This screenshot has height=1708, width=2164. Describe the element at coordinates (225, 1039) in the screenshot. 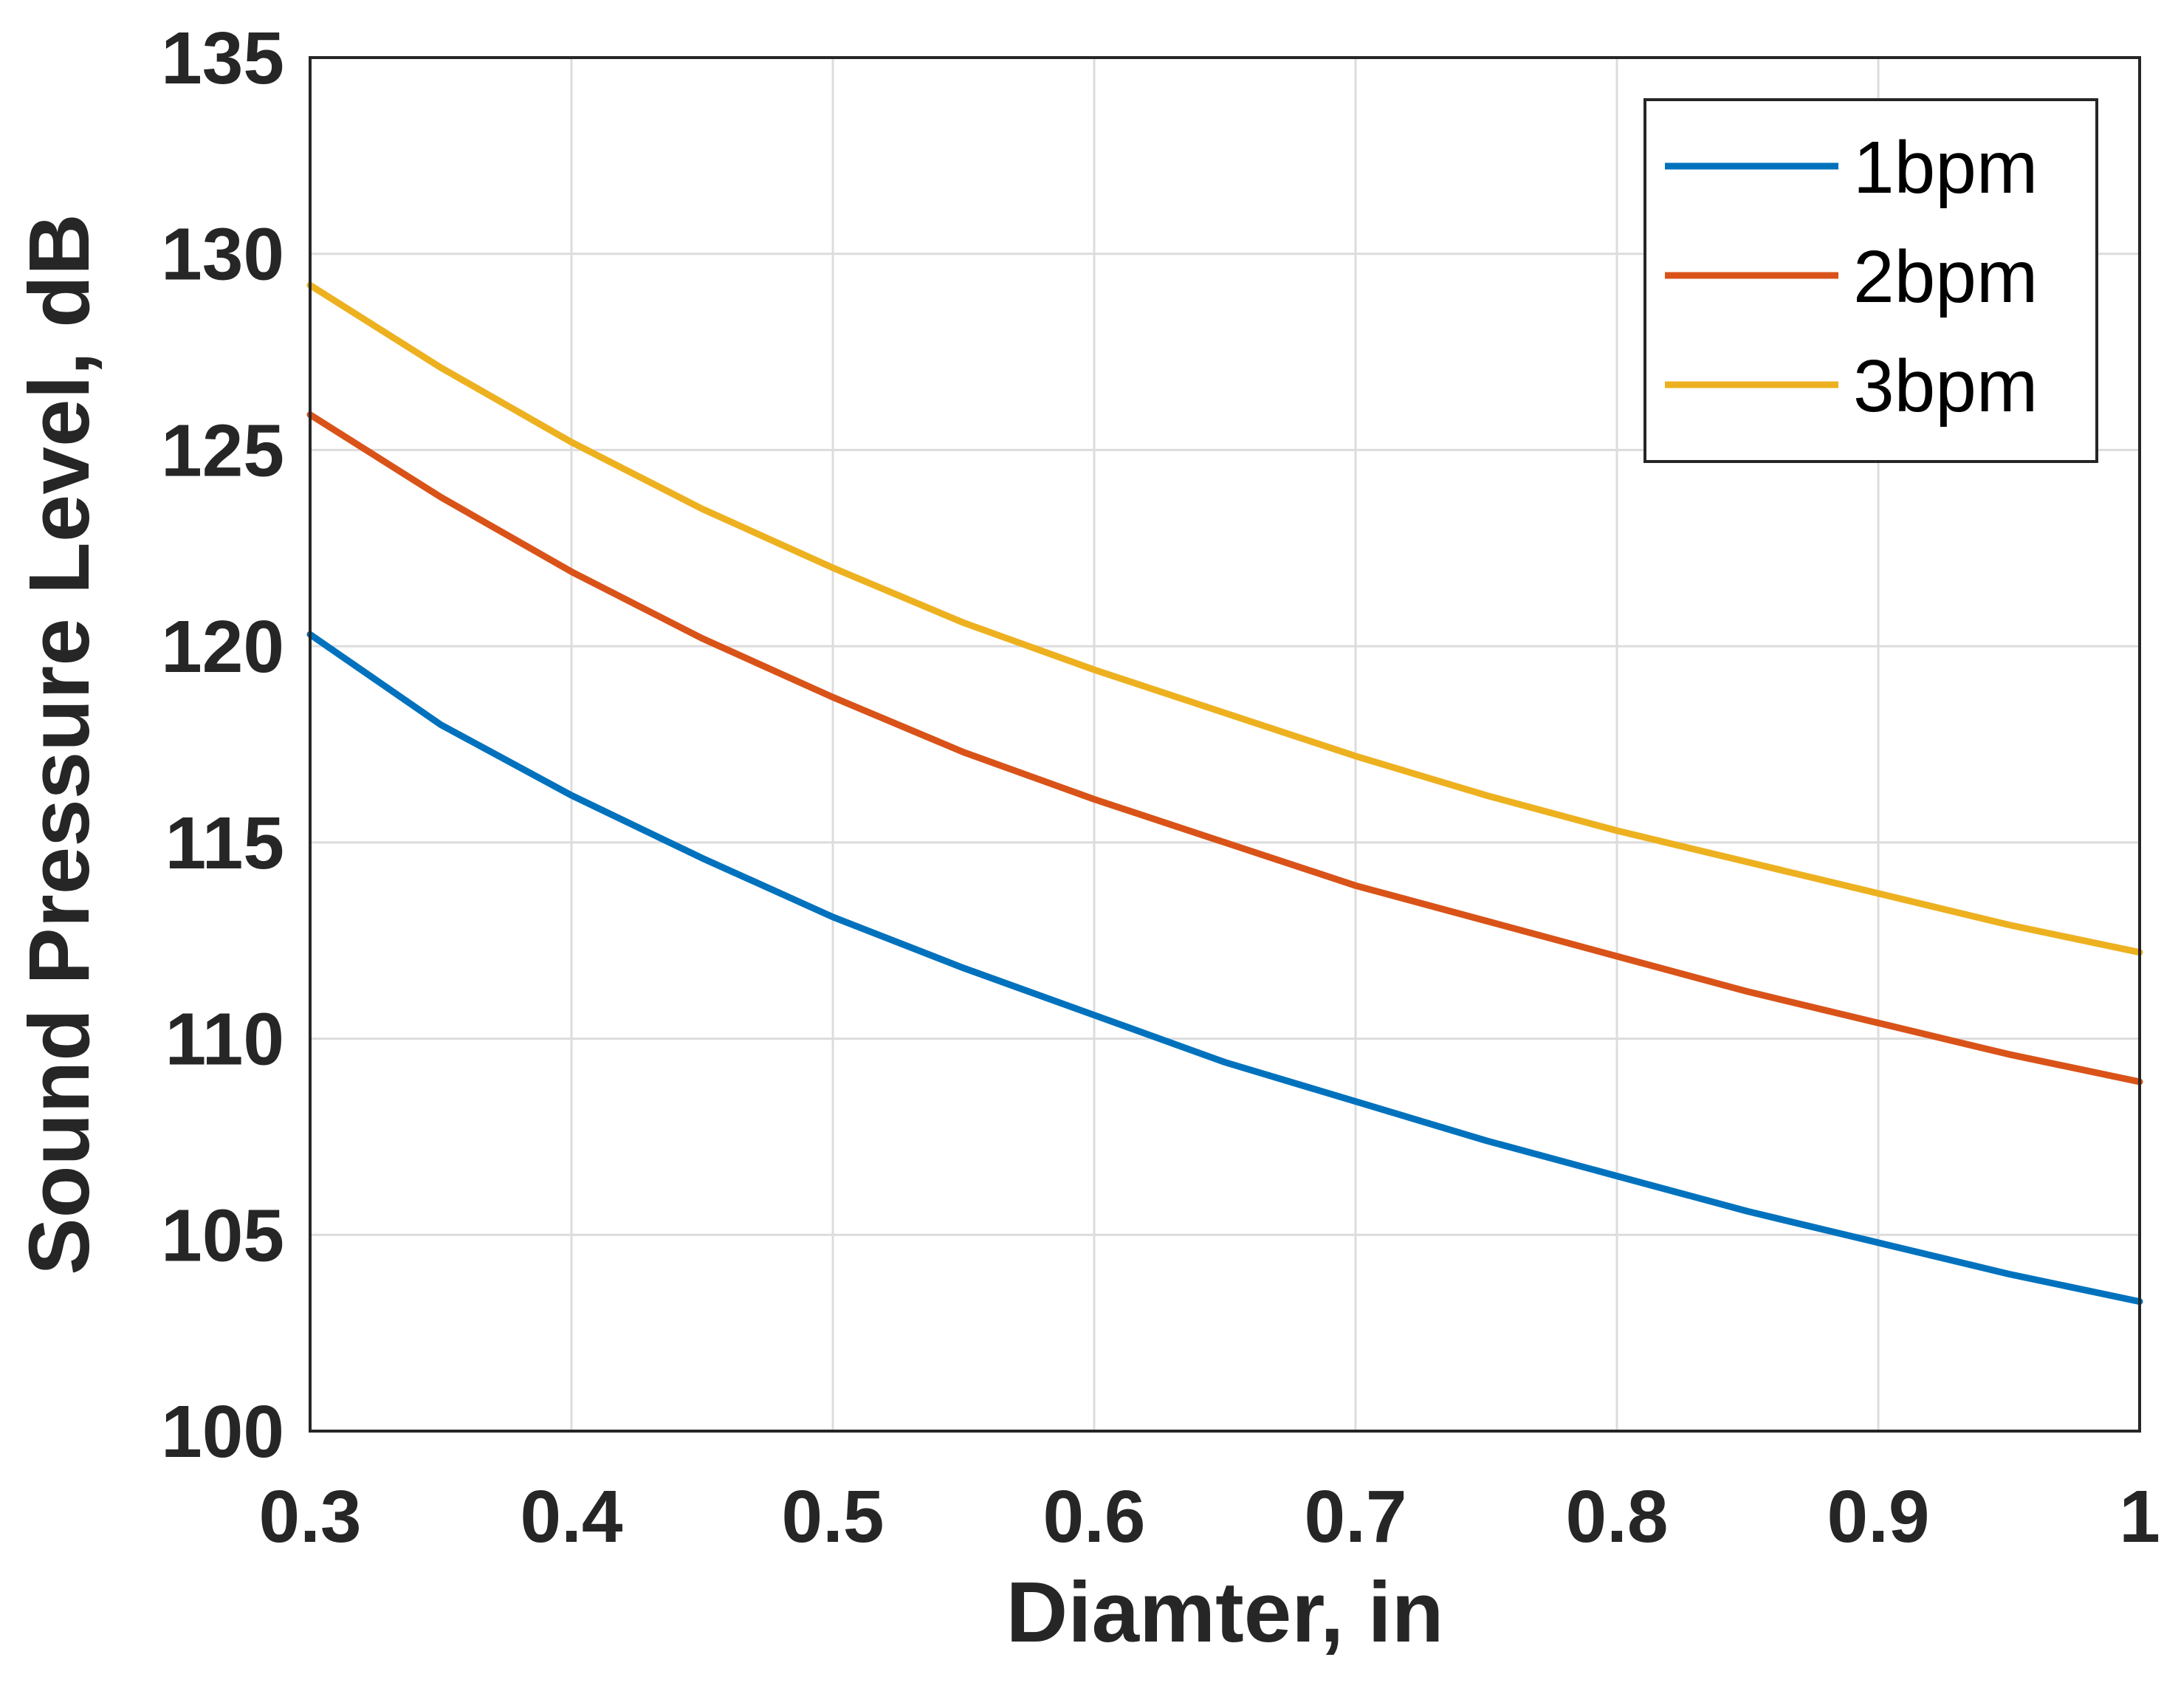

I see `y-tick-label: 110` at that location.